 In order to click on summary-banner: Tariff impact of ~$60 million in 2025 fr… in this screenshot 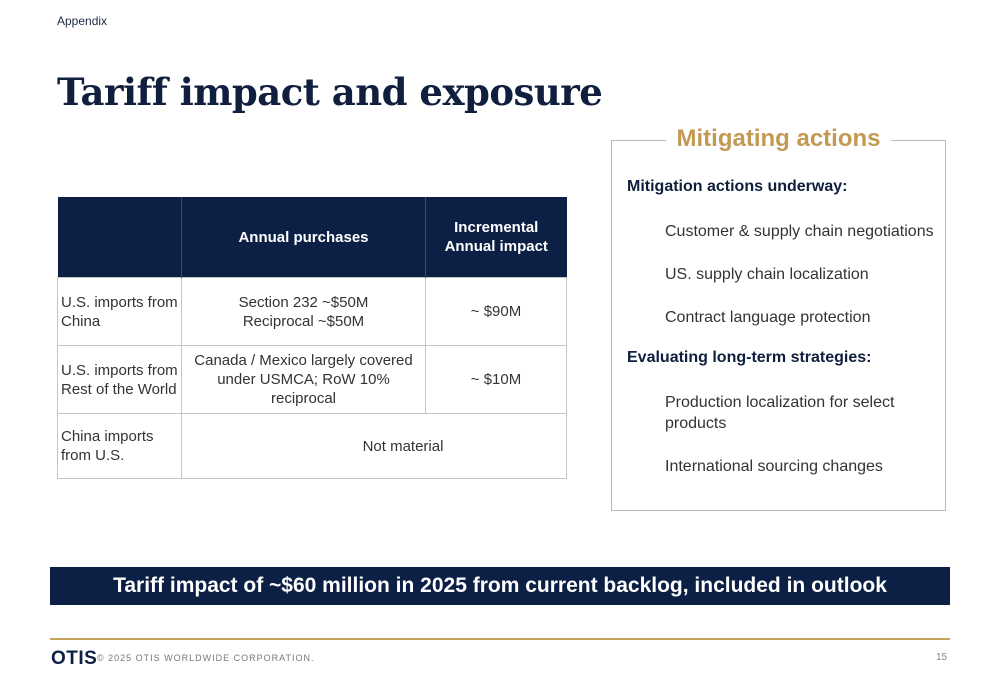, I will do `click(500, 586)`.